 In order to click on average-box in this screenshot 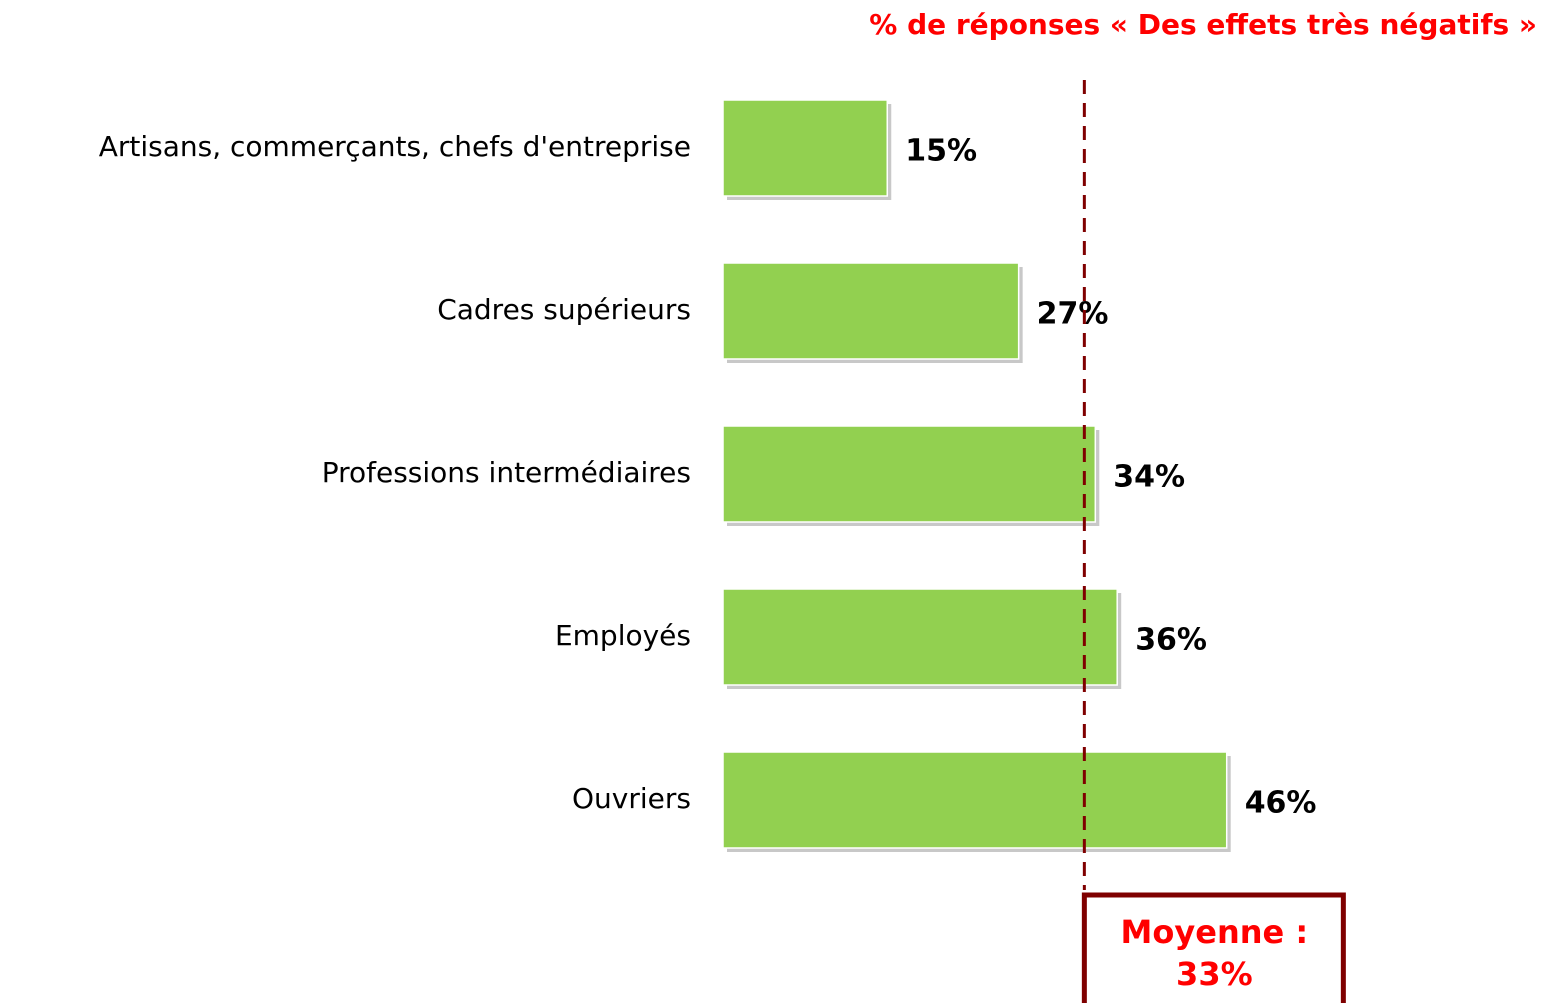, I will do `click(1213, 947)`.